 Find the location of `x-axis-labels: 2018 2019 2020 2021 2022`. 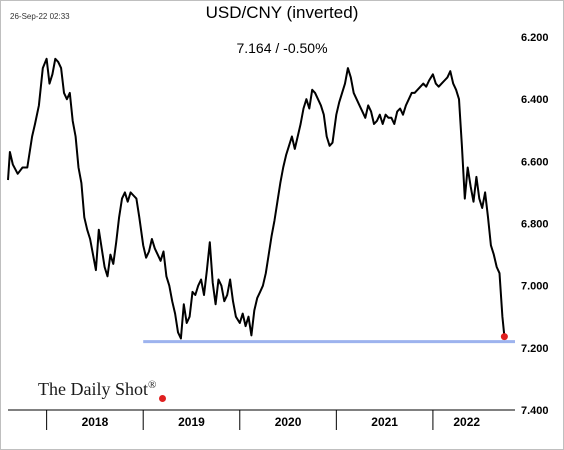

x-axis-labels: 2018 2019 2020 2021 2022 is located at coordinates (281, 422).